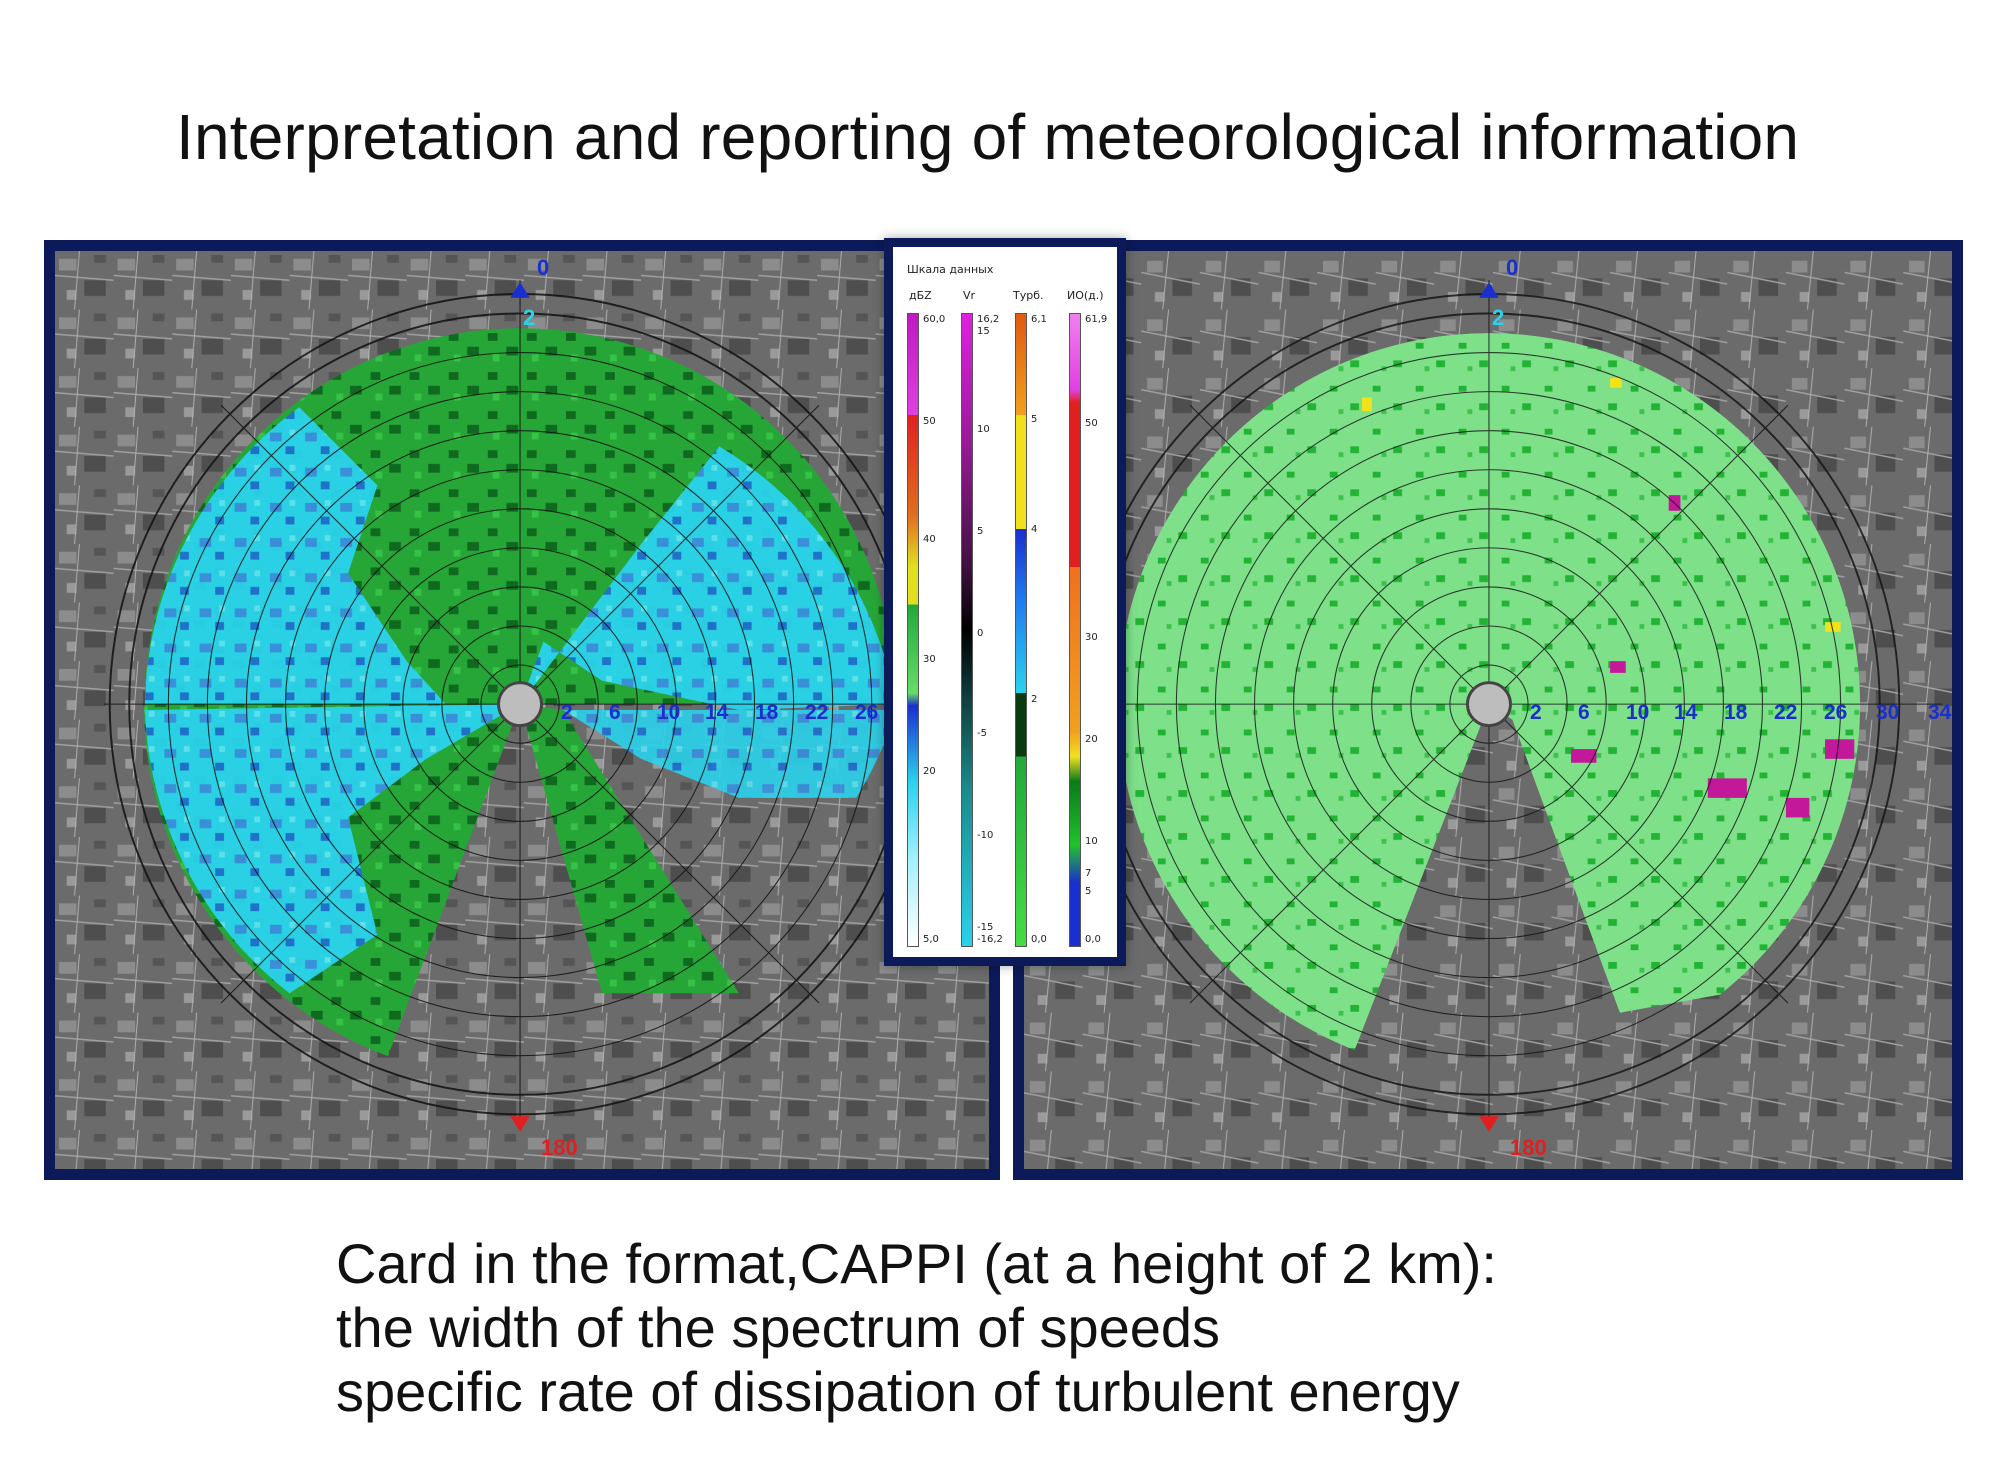 This screenshot has width=2000, height=1481. Describe the element at coordinates (1034, 529) in the screenshot. I see `legend-tick: 4` at that location.